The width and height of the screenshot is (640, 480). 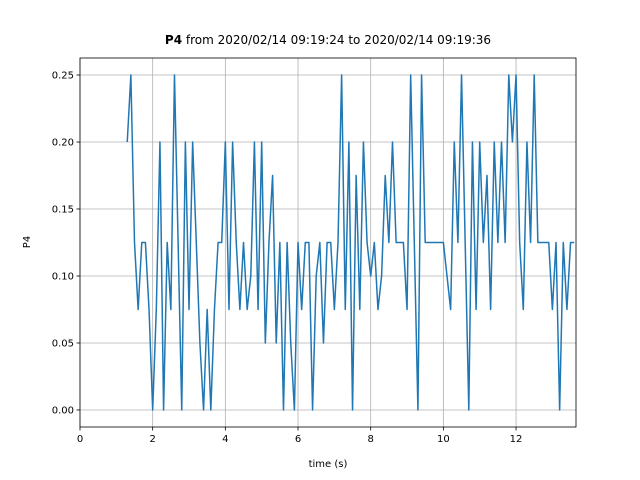 What do you see at coordinates (63, 76) in the screenshot?
I see `y-tick-label: 0.25` at bounding box center [63, 76].